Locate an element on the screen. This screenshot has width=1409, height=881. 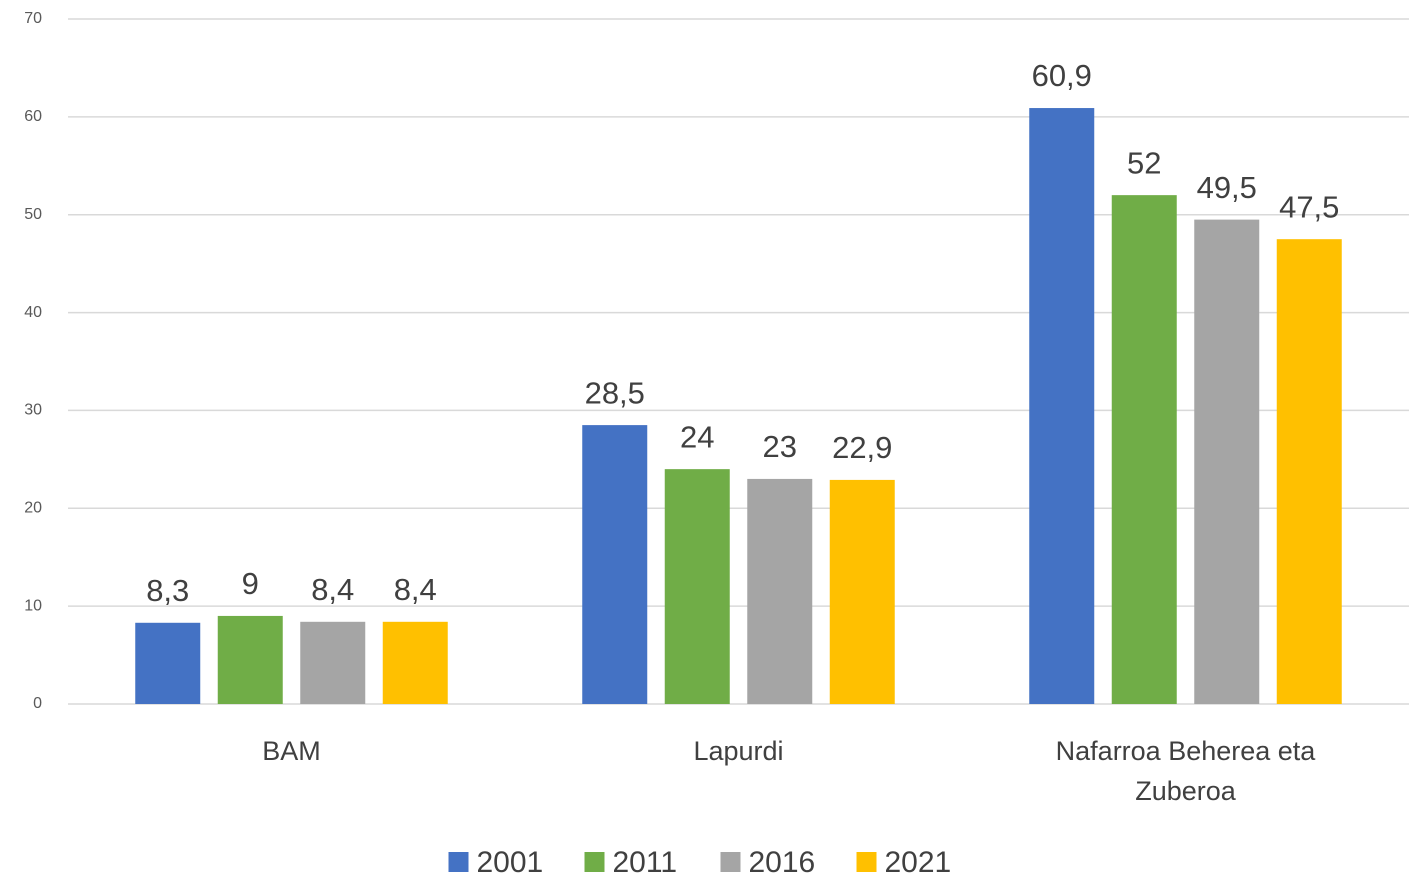
data-label: 52 is located at coordinates (1144, 162).